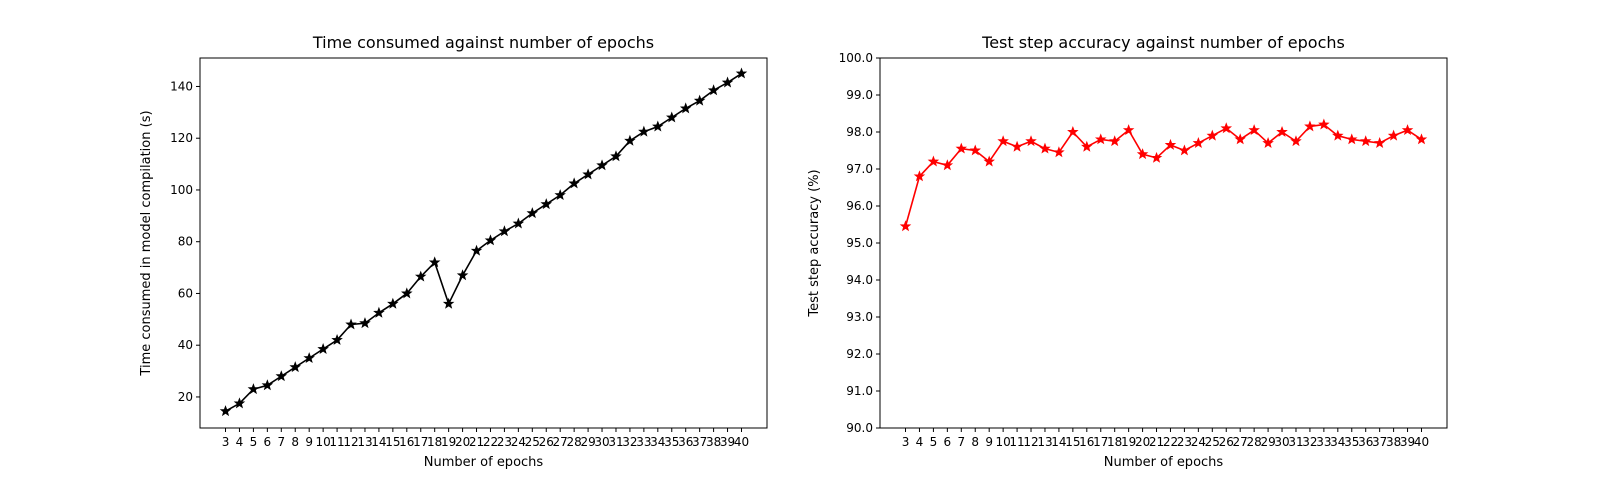 This screenshot has width=1600, height=480. What do you see at coordinates (1323, 442) in the screenshot?
I see `x-tick-label: 33` at bounding box center [1323, 442].